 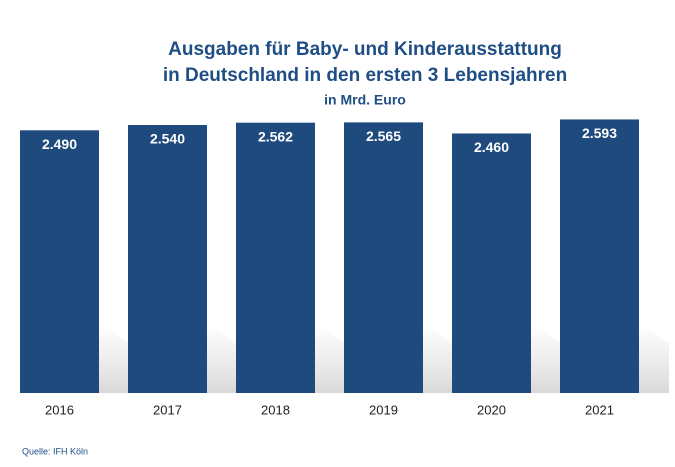 I want to click on value-label: 2.562, so click(x=275, y=136).